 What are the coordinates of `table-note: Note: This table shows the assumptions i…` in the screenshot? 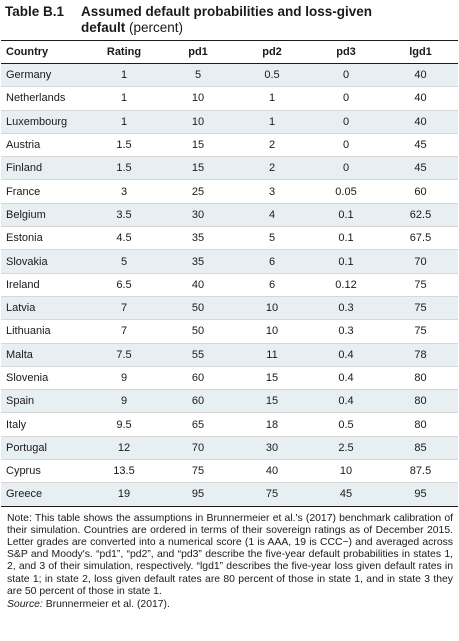 It's located at (230, 554).